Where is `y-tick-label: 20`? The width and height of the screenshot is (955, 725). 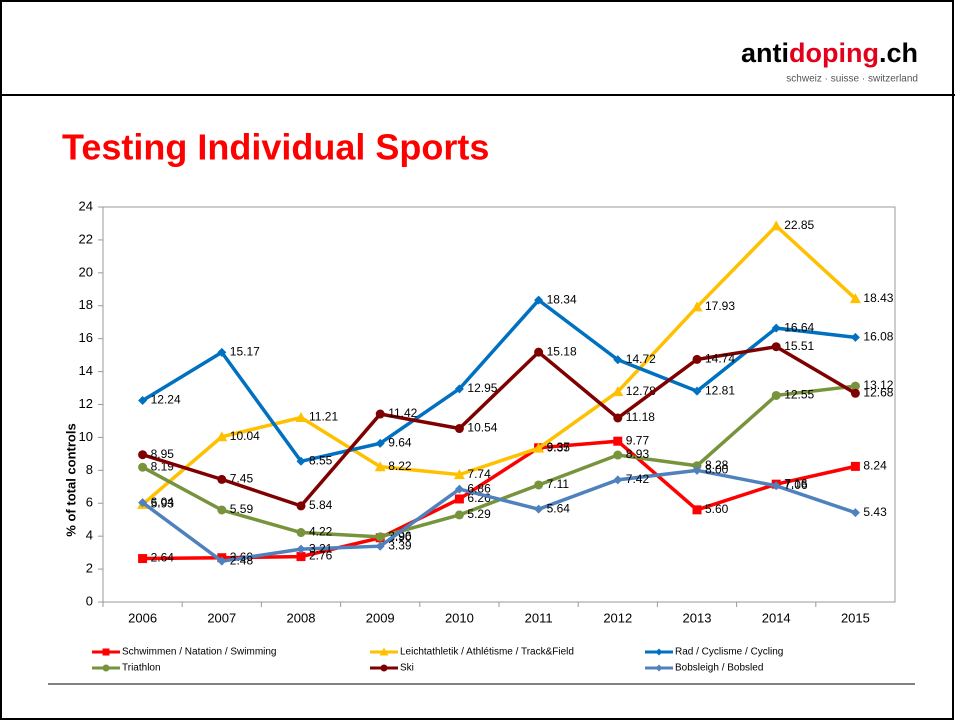
y-tick-label: 20 is located at coordinates (86, 271).